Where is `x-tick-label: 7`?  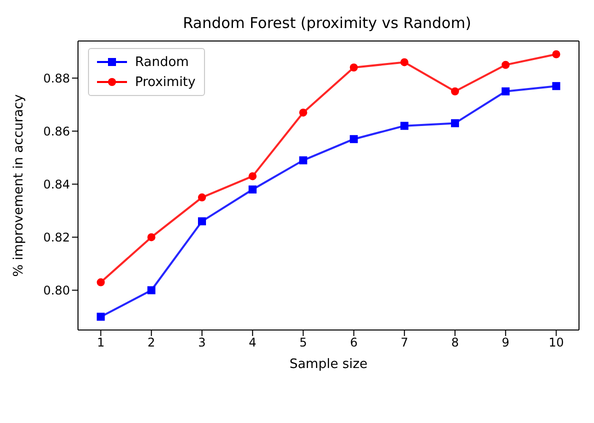
x-tick-label: 7 is located at coordinates (404, 343).